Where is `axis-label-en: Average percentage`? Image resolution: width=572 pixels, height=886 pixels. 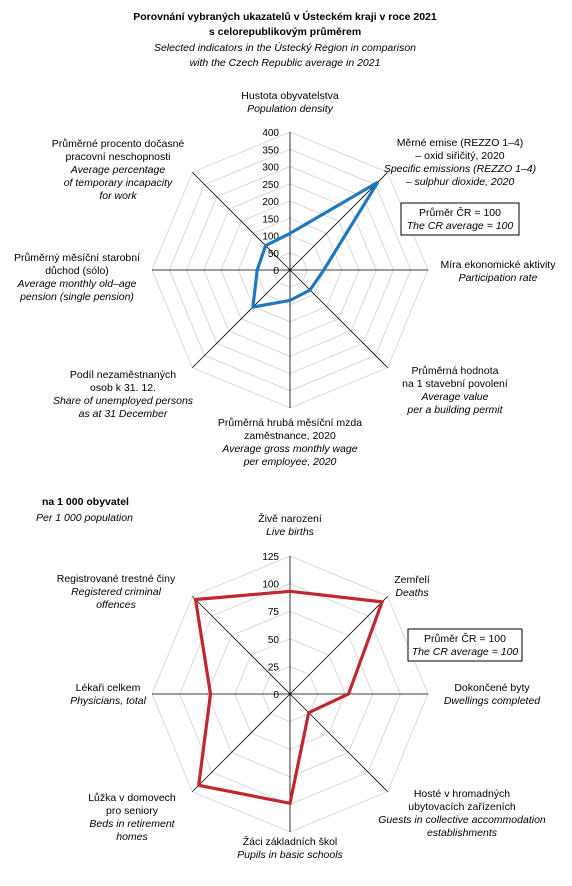 axis-label-en: Average percentage is located at coordinates (118, 170).